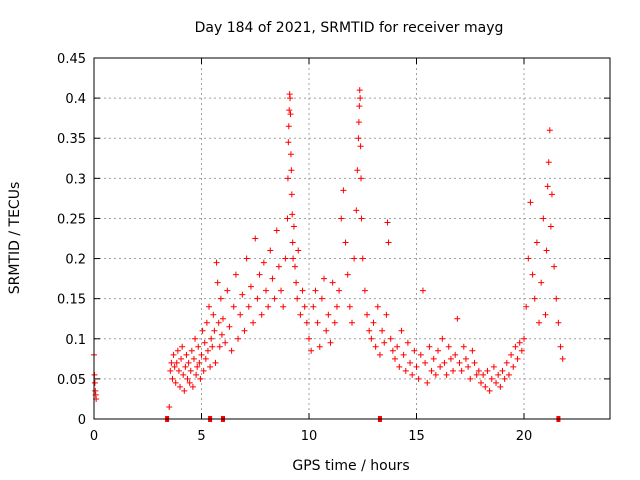 This screenshot has width=640, height=480. Describe the element at coordinates (309, 436) in the screenshot. I see `x-tick-label: 10` at that location.